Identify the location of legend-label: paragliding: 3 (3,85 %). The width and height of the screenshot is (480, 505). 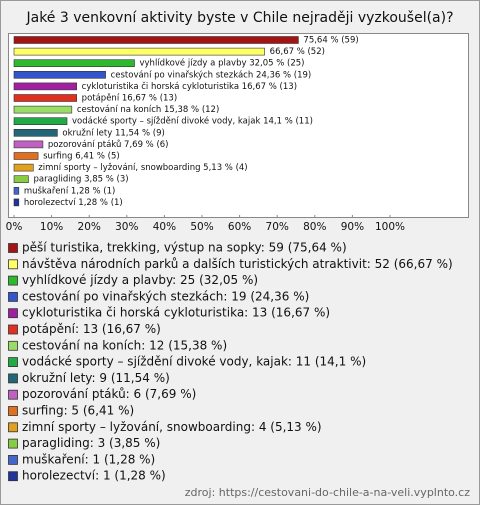
(91, 443).